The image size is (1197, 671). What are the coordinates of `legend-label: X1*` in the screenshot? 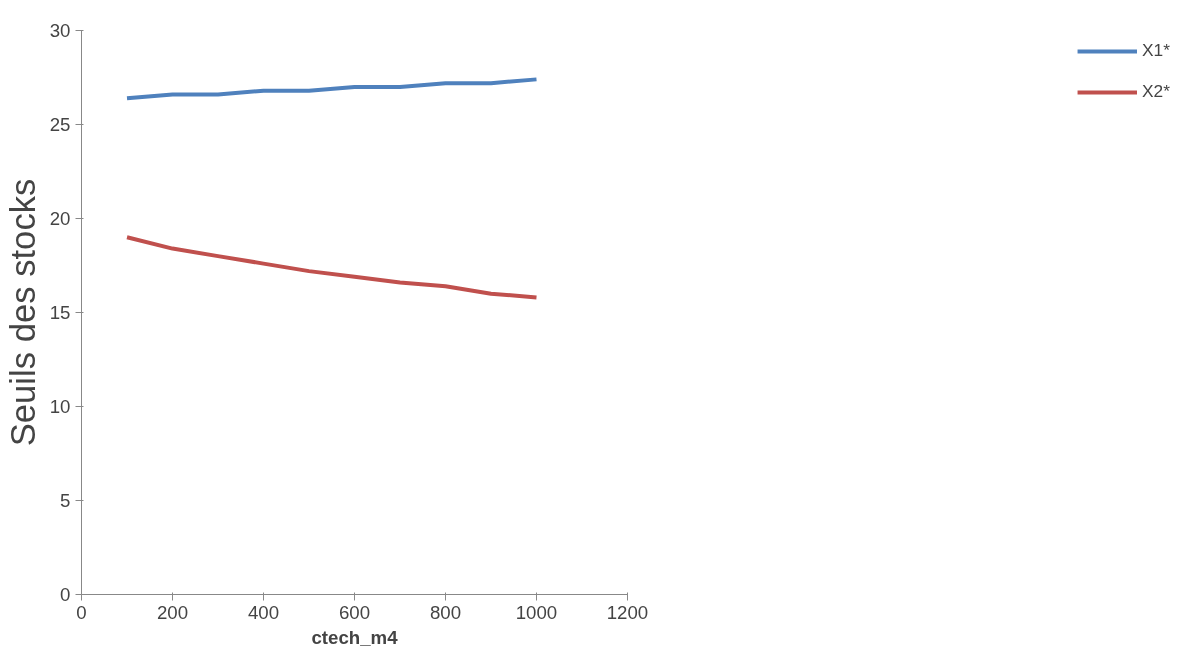 It's located at (1156, 50).